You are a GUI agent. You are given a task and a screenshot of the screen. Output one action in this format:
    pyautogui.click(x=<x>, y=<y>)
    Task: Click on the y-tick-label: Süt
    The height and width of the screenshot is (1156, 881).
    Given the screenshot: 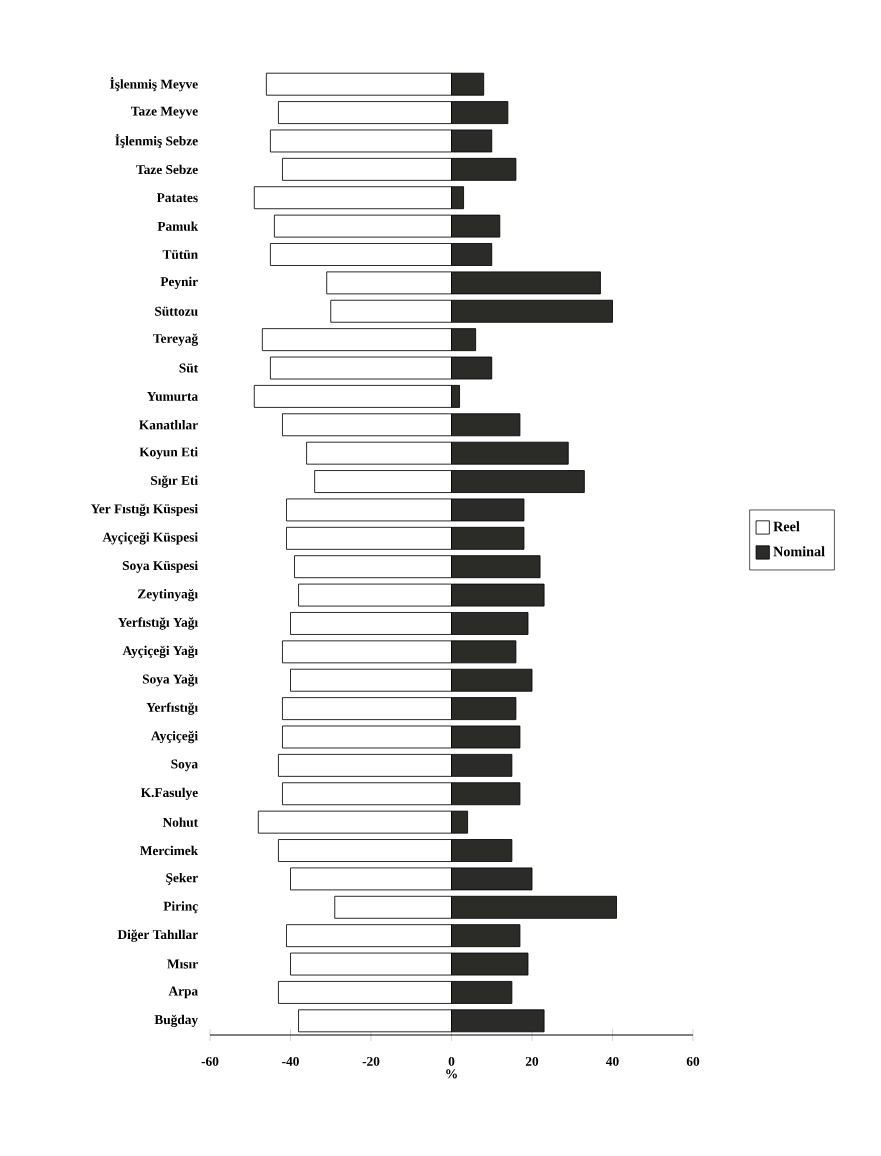 What is the action you would take?
    pyautogui.click(x=189, y=368)
    